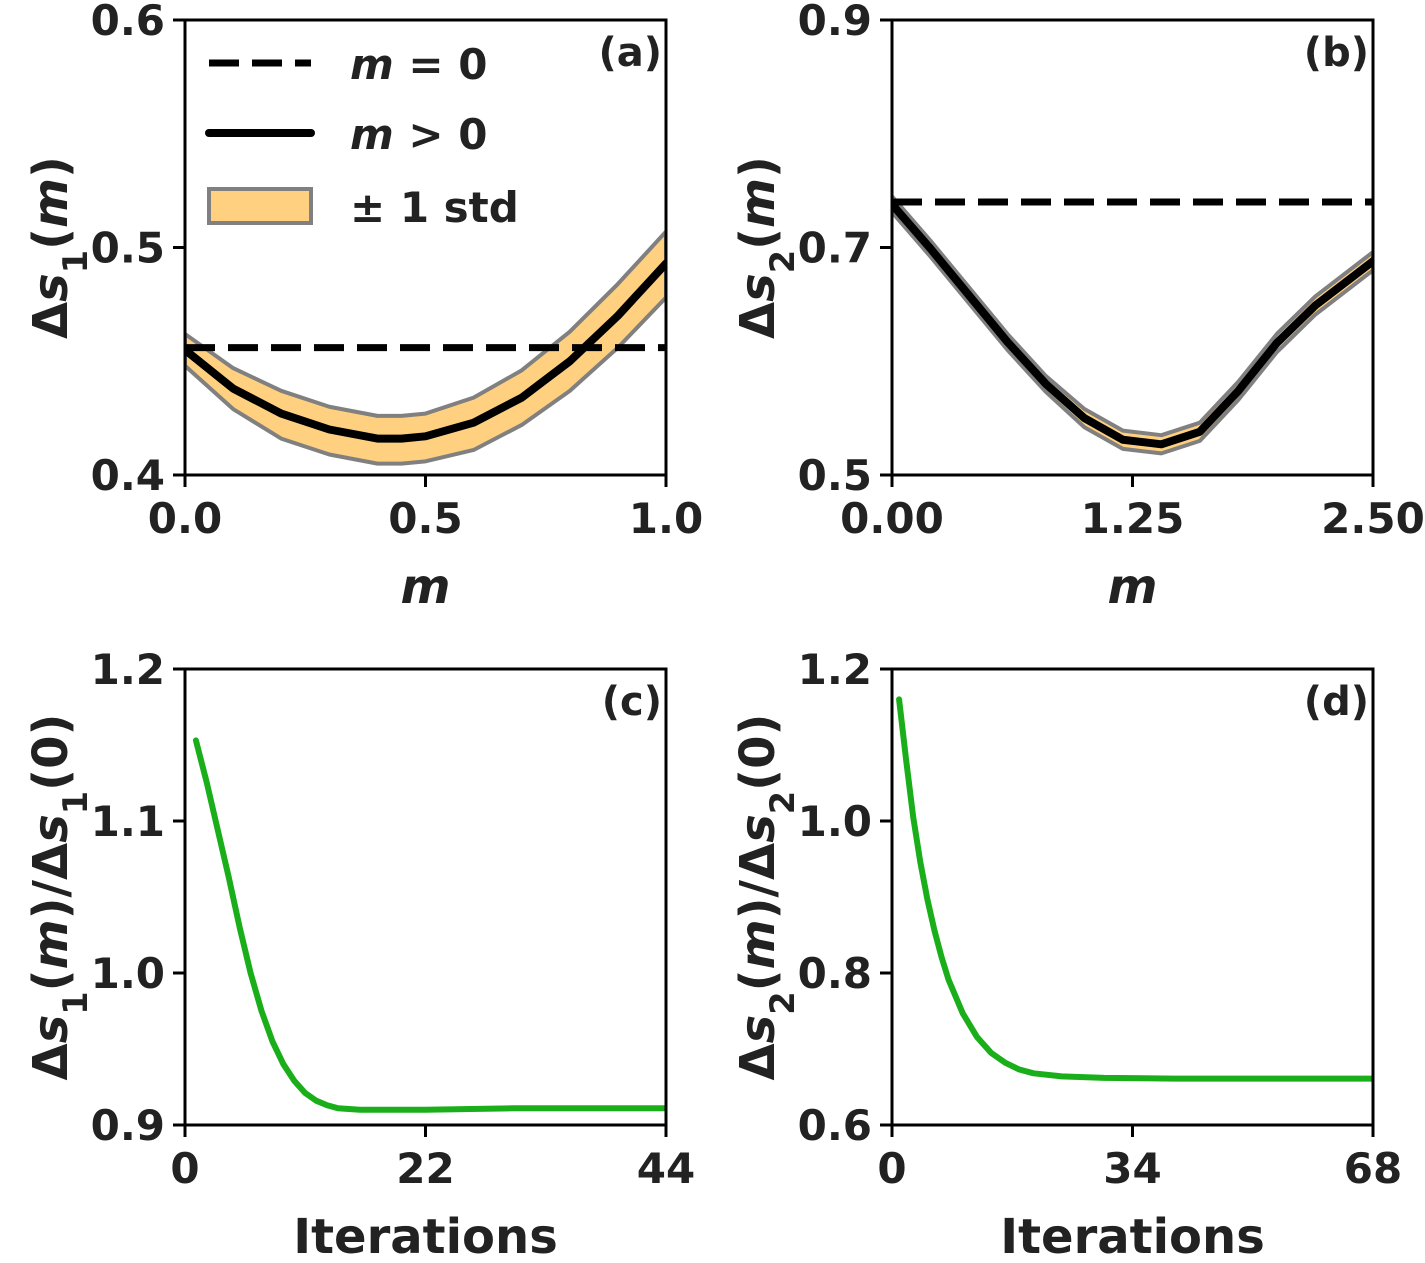 This screenshot has height=1263, width=1425. What do you see at coordinates (835, 248) in the screenshot?
I see `y-tick-label: 0.7` at bounding box center [835, 248].